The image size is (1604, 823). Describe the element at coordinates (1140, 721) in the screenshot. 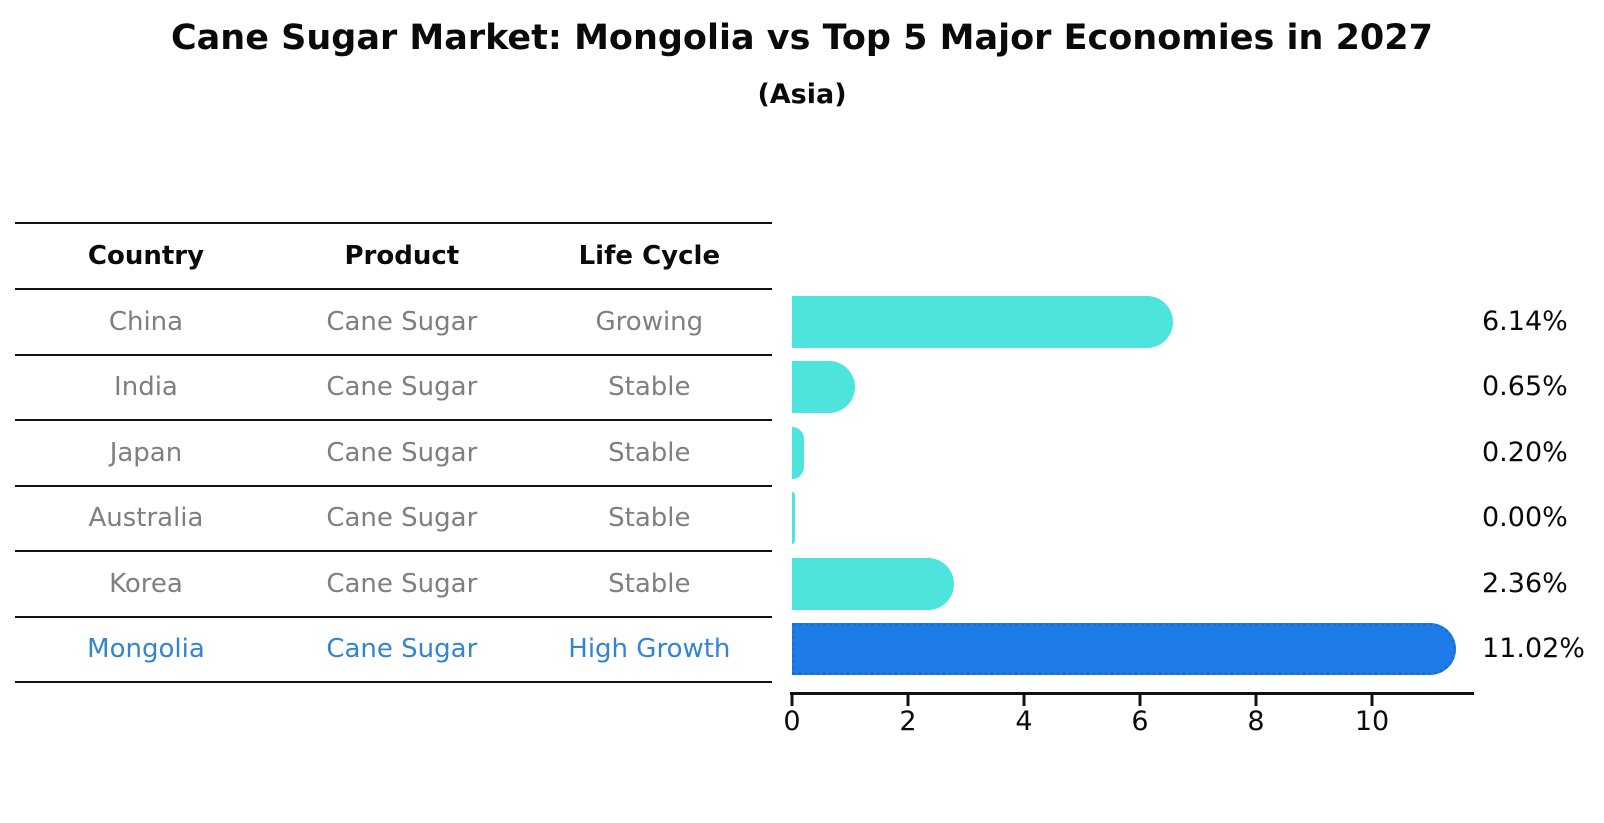

I see `x-axis-tick-label: 6` at that location.